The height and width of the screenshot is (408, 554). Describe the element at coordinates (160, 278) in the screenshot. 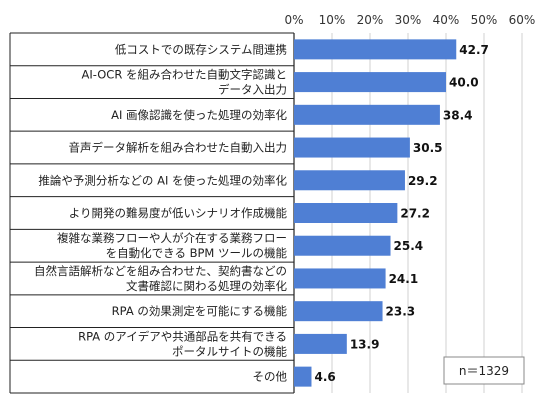

I see `category-label: 自然言語解析などを組み合わせた、契約書などの文書確認に関わる処理の効率化` at that location.